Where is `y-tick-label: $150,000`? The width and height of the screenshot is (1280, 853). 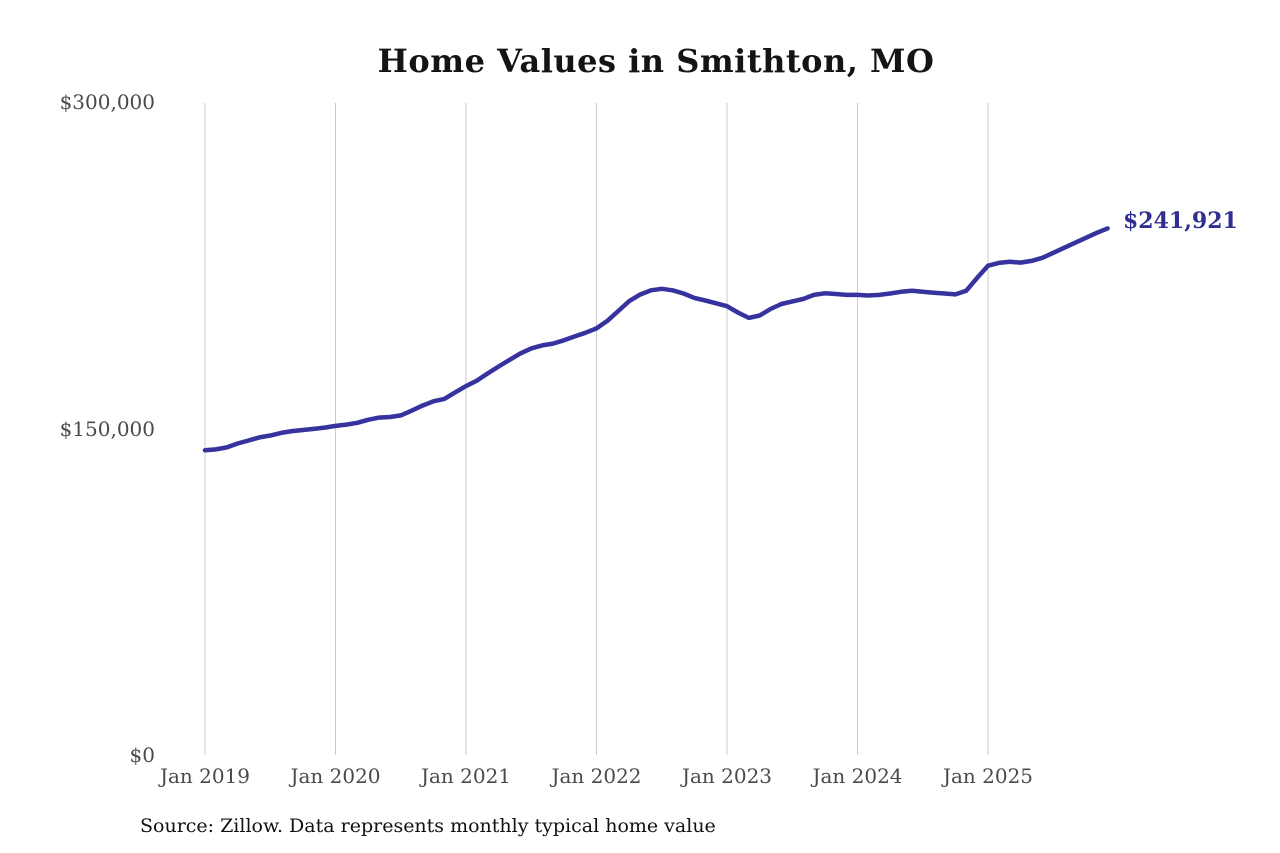 y-tick-label: $150,000 is located at coordinates (107, 428).